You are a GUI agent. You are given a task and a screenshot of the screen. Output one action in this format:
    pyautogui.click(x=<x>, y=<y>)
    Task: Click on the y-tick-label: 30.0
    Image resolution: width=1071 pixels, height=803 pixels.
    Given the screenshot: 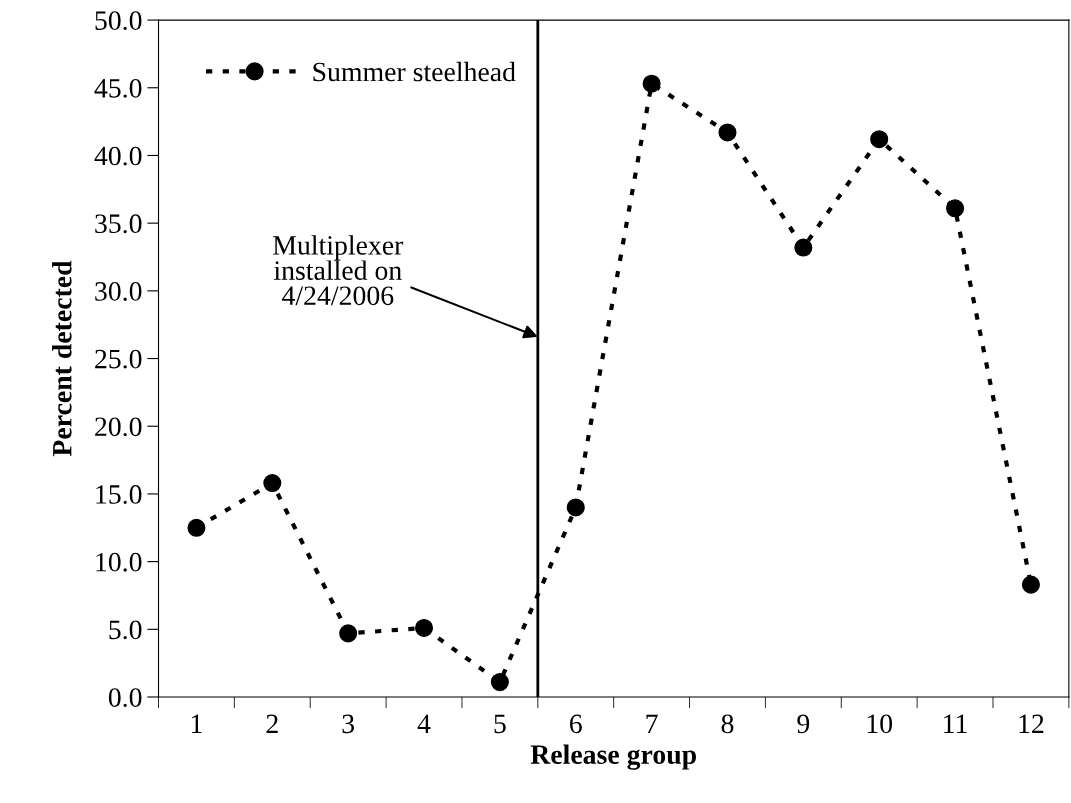 What is the action you would take?
    pyautogui.click(x=118, y=291)
    